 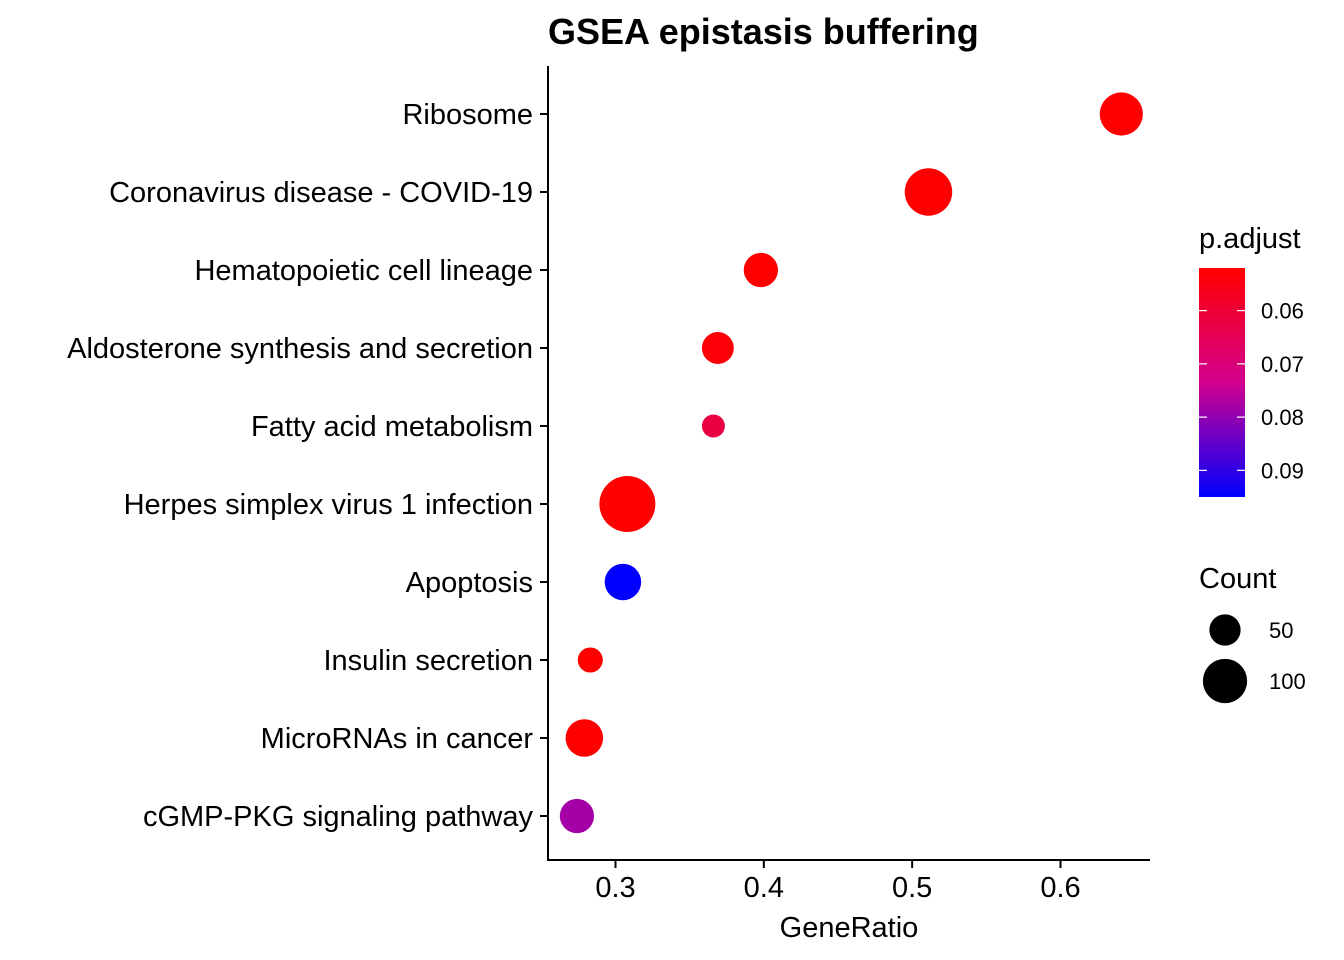 What do you see at coordinates (1251, 360) in the screenshot?
I see `color-legend: p.adjust 0.06 0.07 0.08 0.09` at bounding box center [1251, 360].